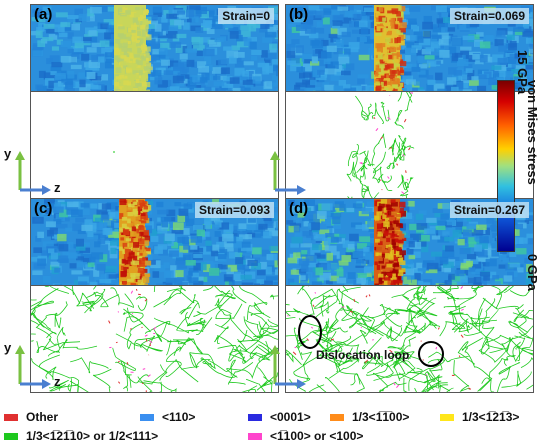 The height and width of the screenshot is (446, 550). I want to click on panel-label: (c), so click(43, 208).